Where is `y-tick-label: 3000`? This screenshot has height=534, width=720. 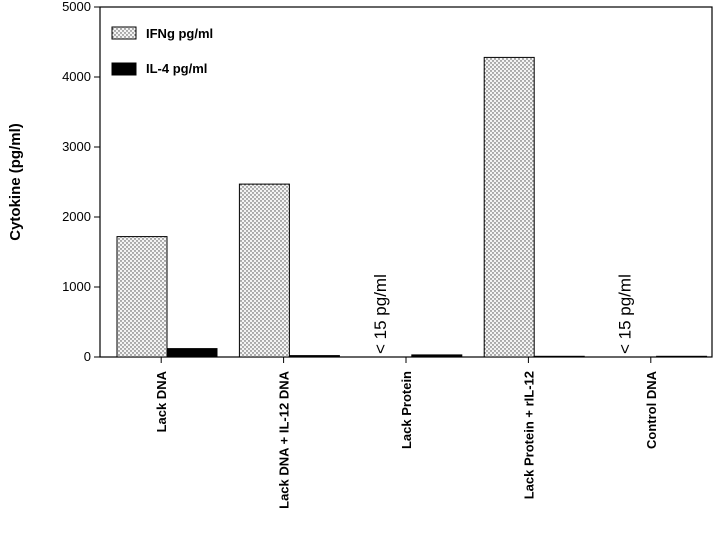
y-tick-label: 3000 is located at coordinates (76, 146).